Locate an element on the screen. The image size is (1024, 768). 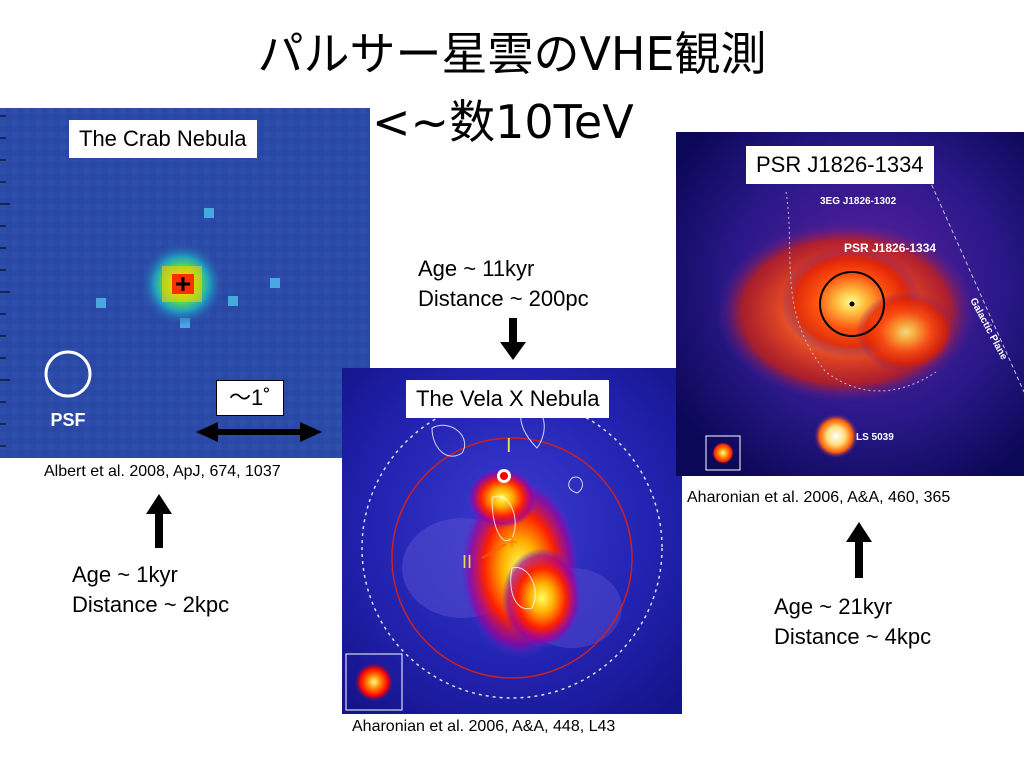
vela-marker-one: I is located at coordinates (509, 446).